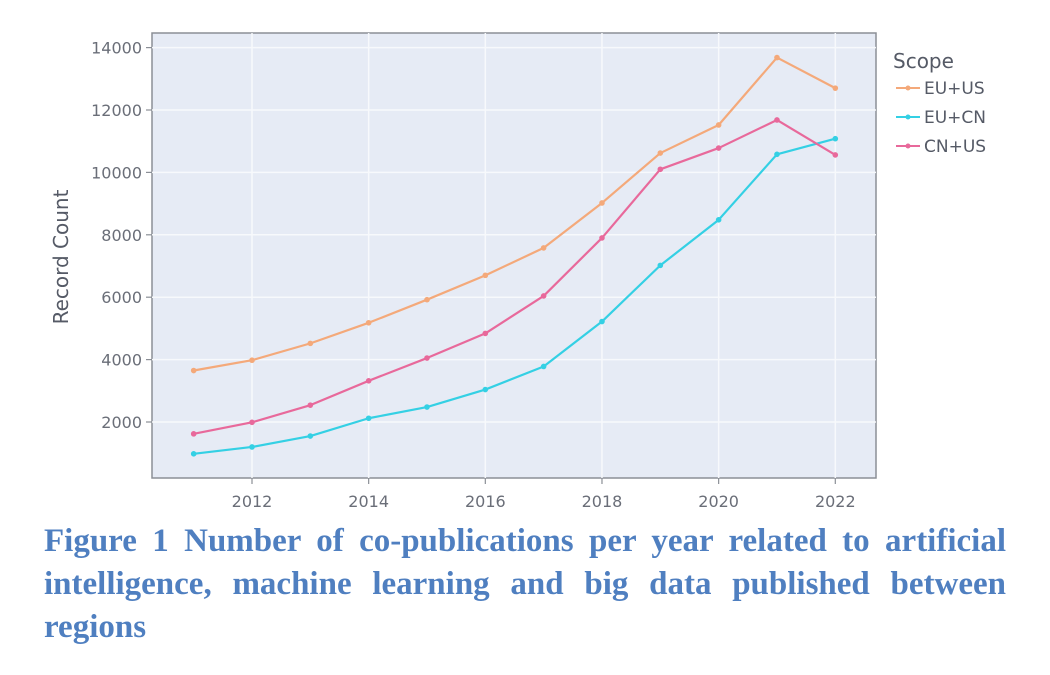 The height and width of the screenshot is (675, 1050). I want to click on legend-label-eu-cn: EU+CN, so click(955, 118).